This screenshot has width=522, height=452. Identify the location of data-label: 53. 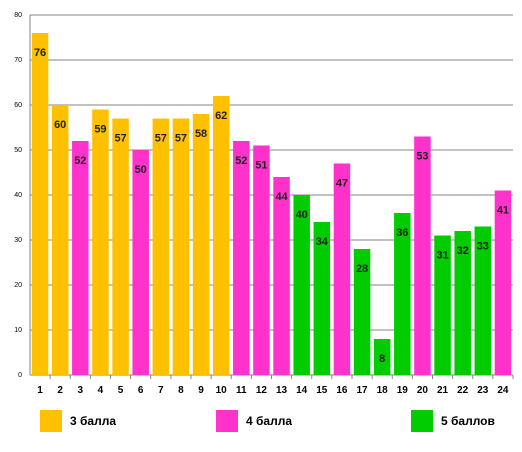
(422, 157).